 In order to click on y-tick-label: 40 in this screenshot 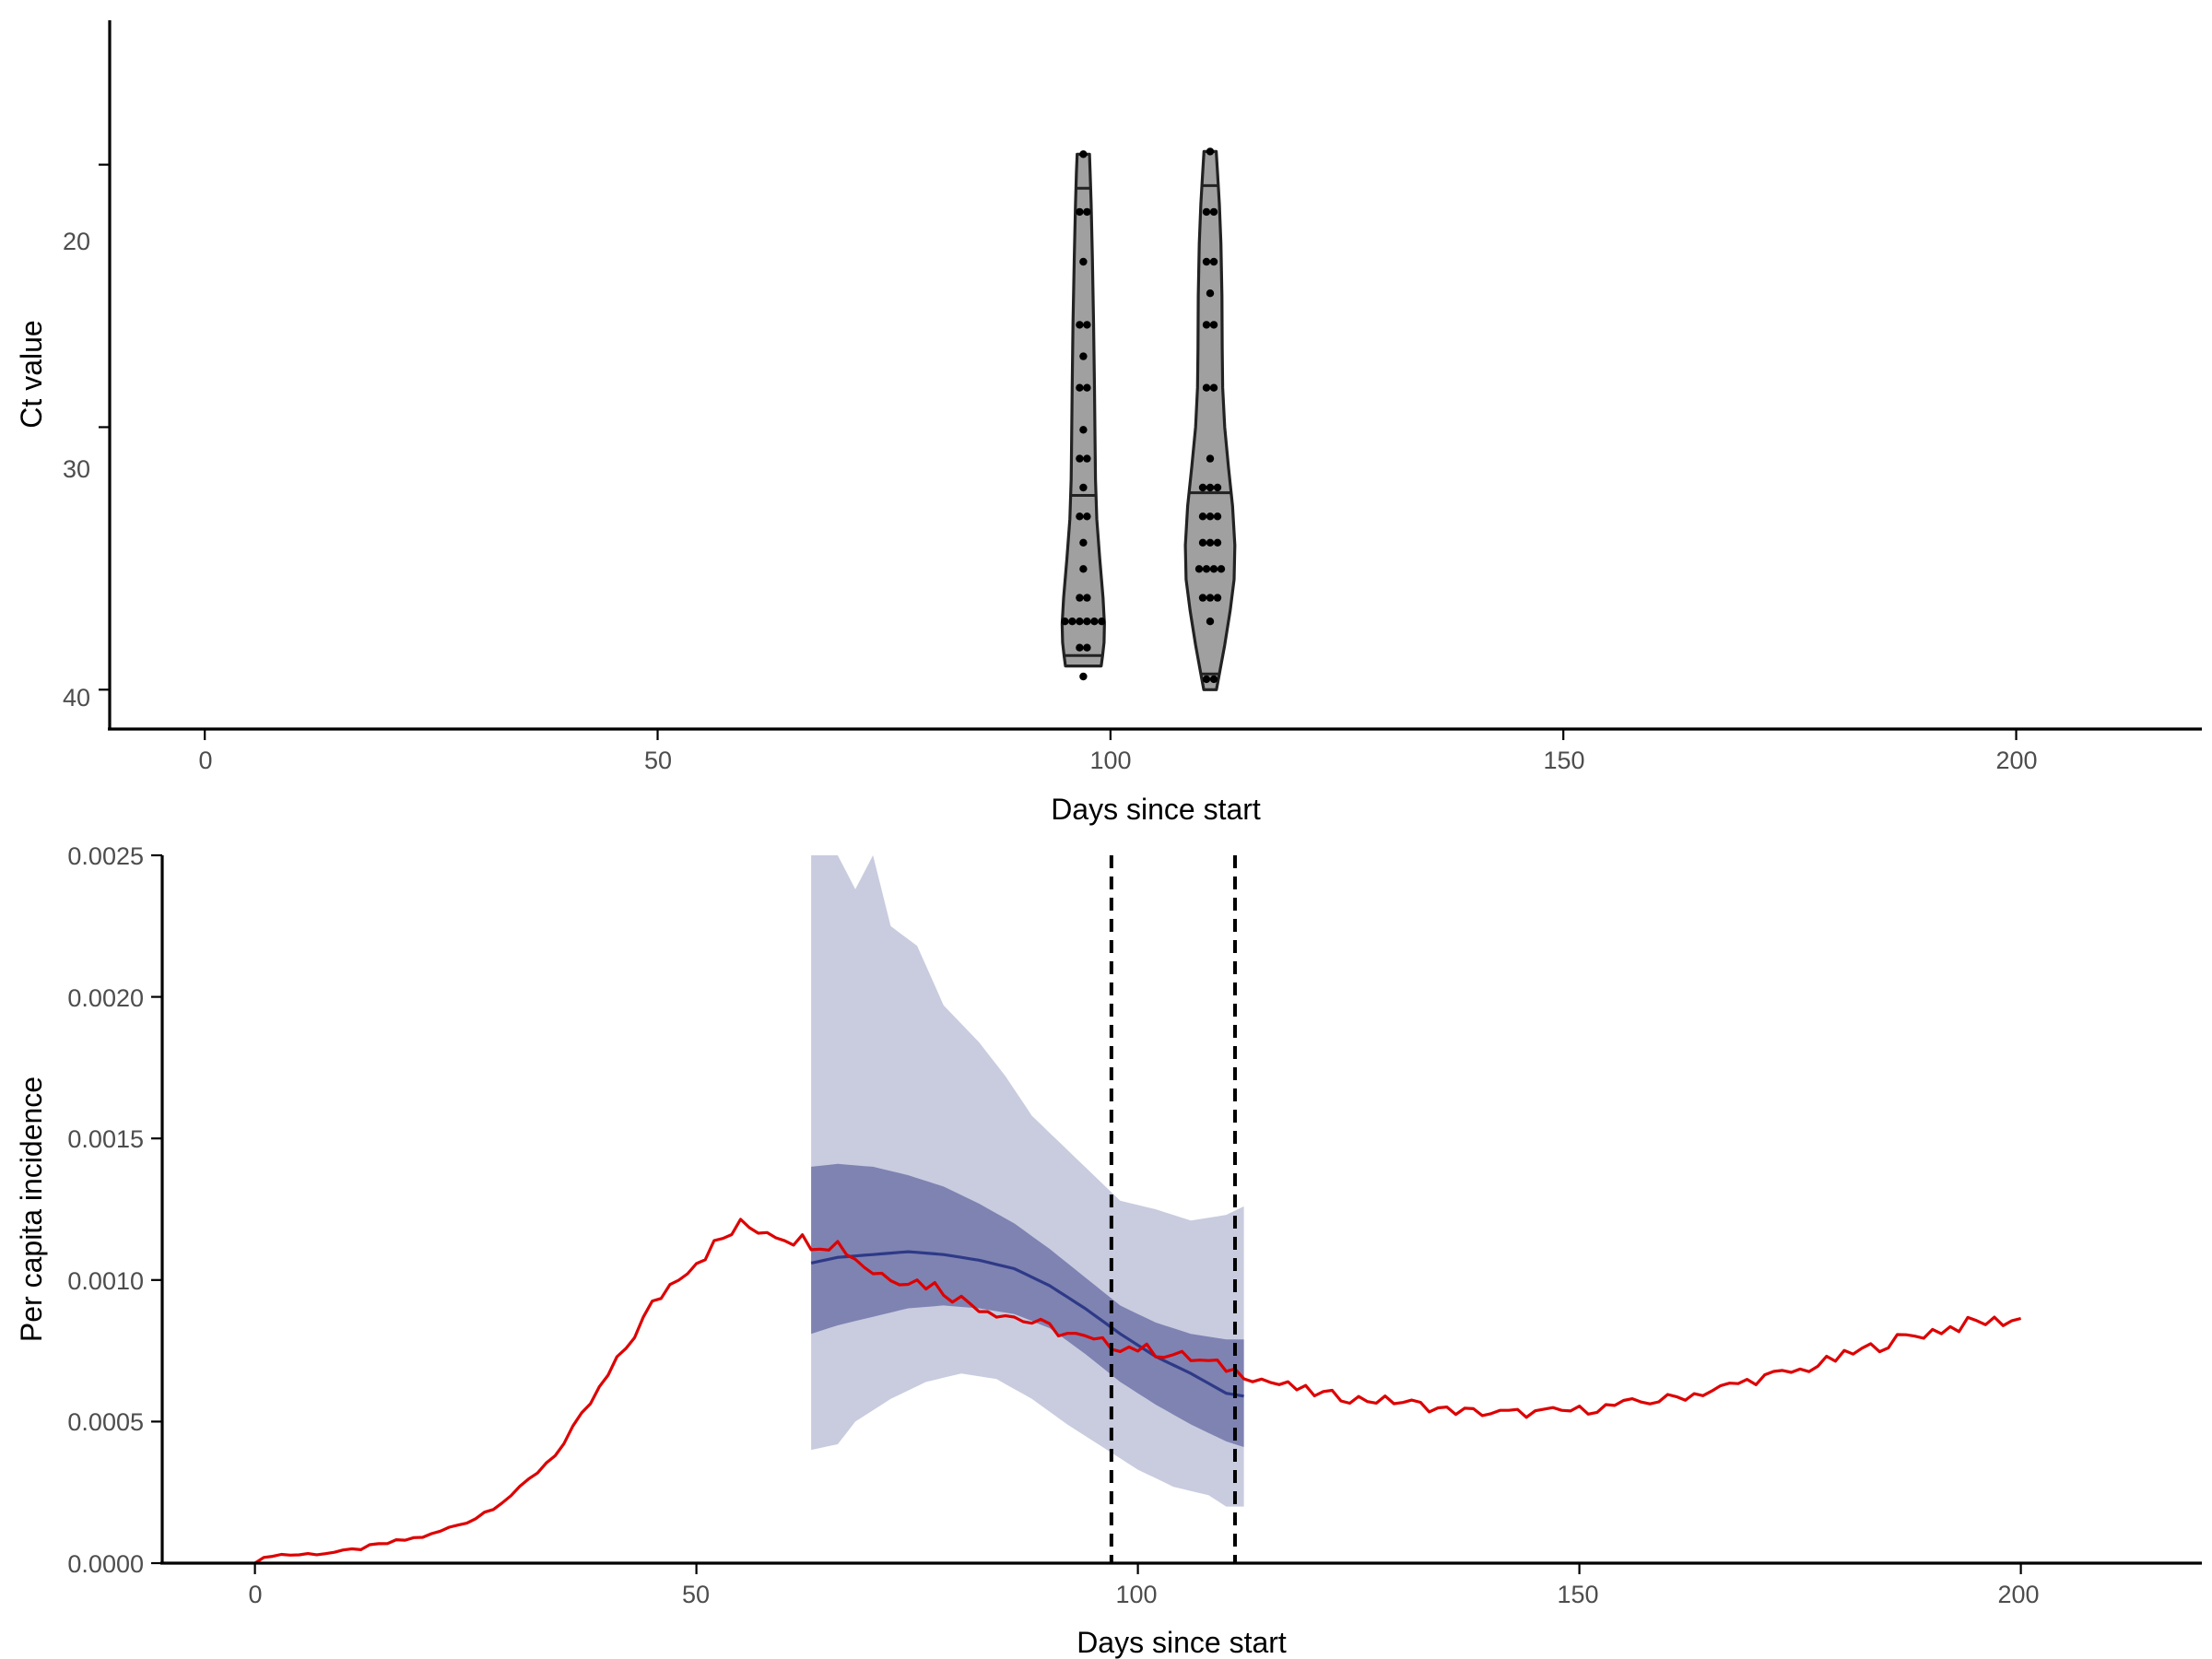, I will do `click(76, 698)`.